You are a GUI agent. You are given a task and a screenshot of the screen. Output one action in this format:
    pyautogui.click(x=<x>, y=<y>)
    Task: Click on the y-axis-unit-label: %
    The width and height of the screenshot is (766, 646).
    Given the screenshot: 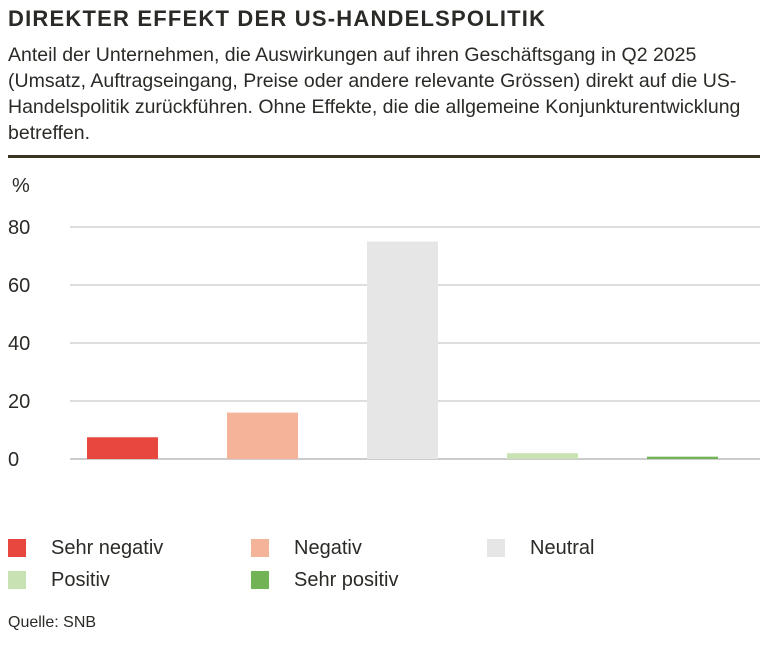 What is the action you would take?
    pyautogui.click(x=21, y=186)
    